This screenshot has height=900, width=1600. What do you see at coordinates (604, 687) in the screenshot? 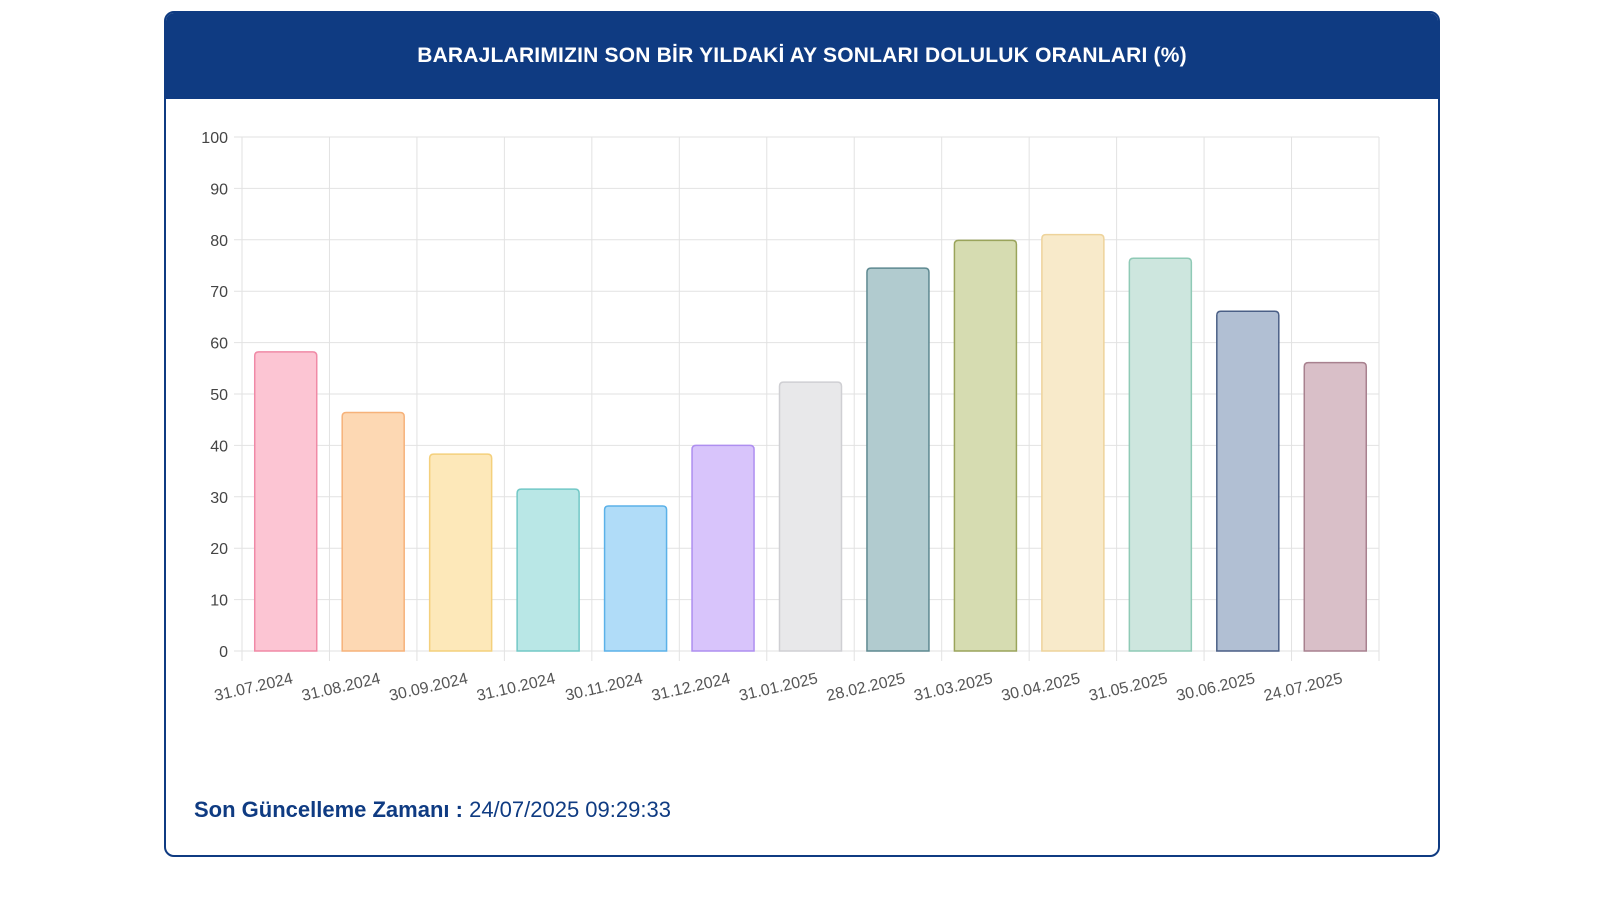
I see `x-tick-label: 30.11.2024` at bounding box center [604, 687].